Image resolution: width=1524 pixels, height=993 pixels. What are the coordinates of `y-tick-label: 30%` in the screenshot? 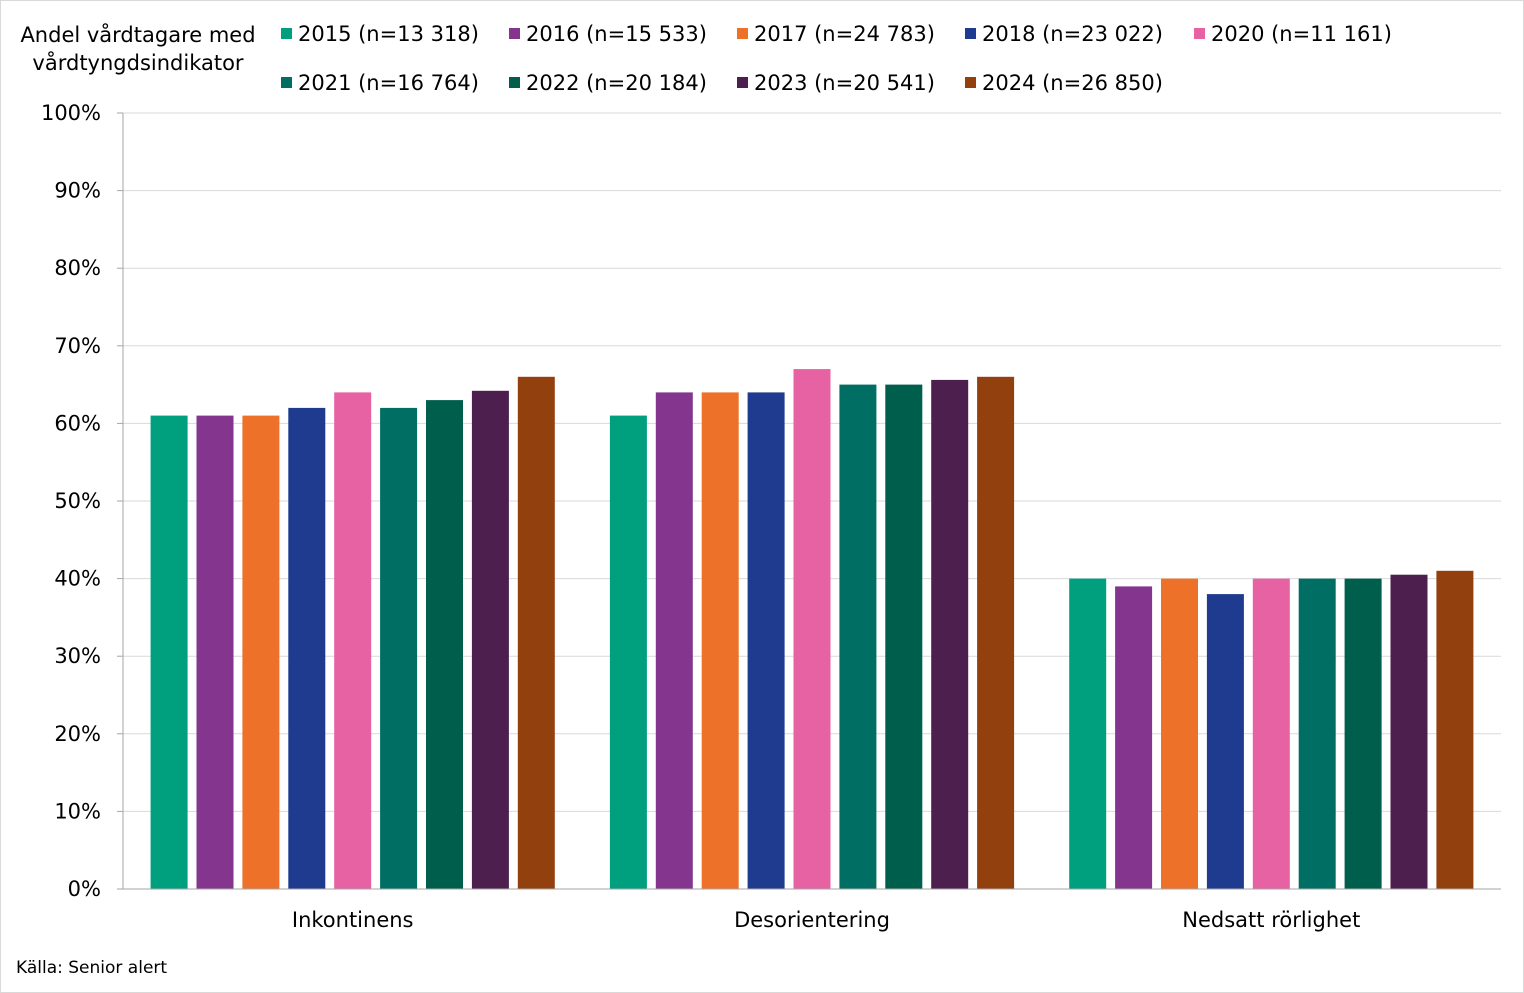 It's located at (77, 656).